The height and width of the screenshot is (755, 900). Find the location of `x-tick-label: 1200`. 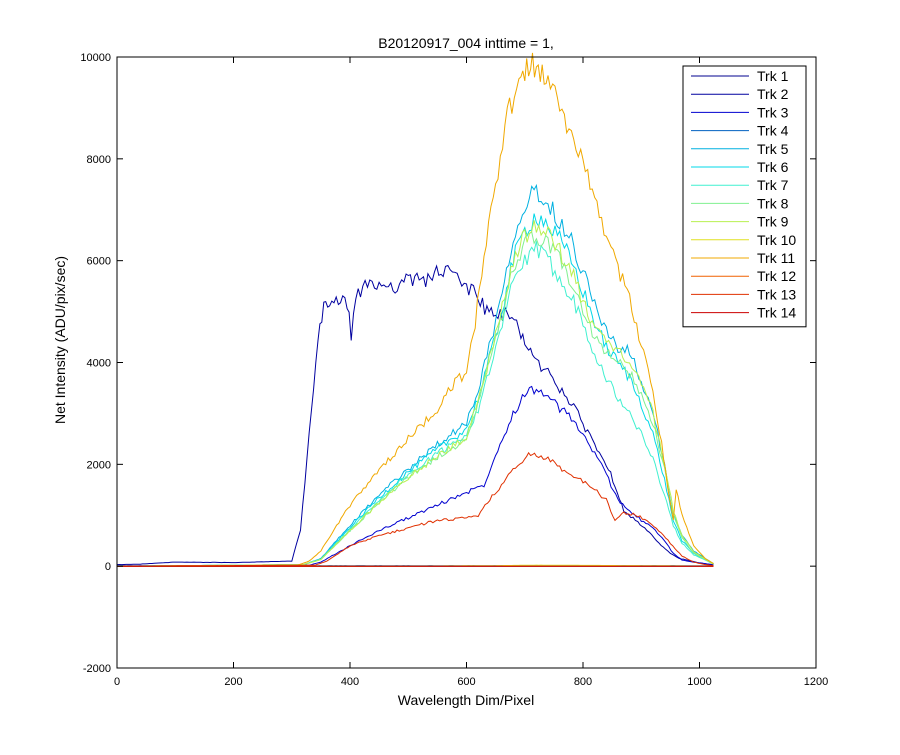

x-tick-label: 1200 is located at coordinates (816, 682).